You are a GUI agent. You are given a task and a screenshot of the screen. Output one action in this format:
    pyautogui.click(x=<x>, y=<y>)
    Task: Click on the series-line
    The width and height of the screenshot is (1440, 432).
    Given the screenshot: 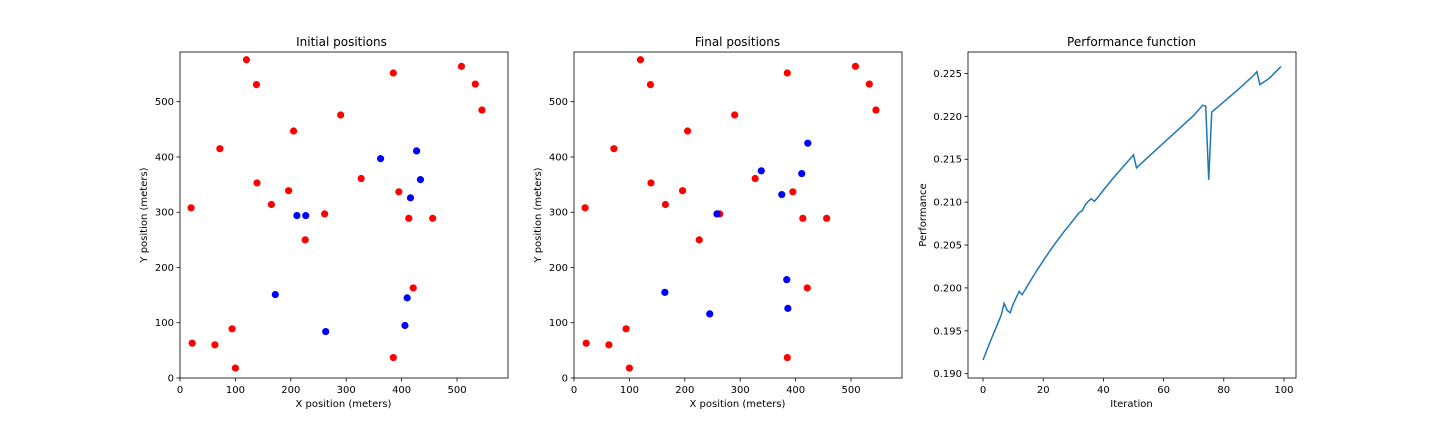 What is the action you would take?
    pyautogui.click(x=1132, y=213)
    